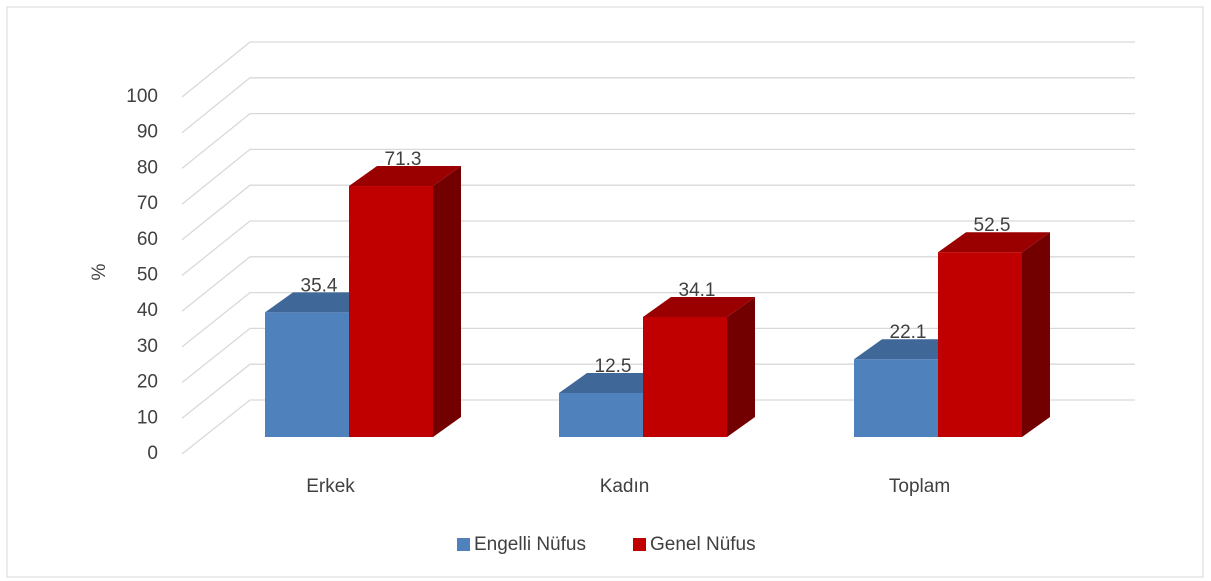  What do you see at coordinates (147, 203) in the screenshot?
I see `y-tick-label: 70` at bounding box center [147, 203].